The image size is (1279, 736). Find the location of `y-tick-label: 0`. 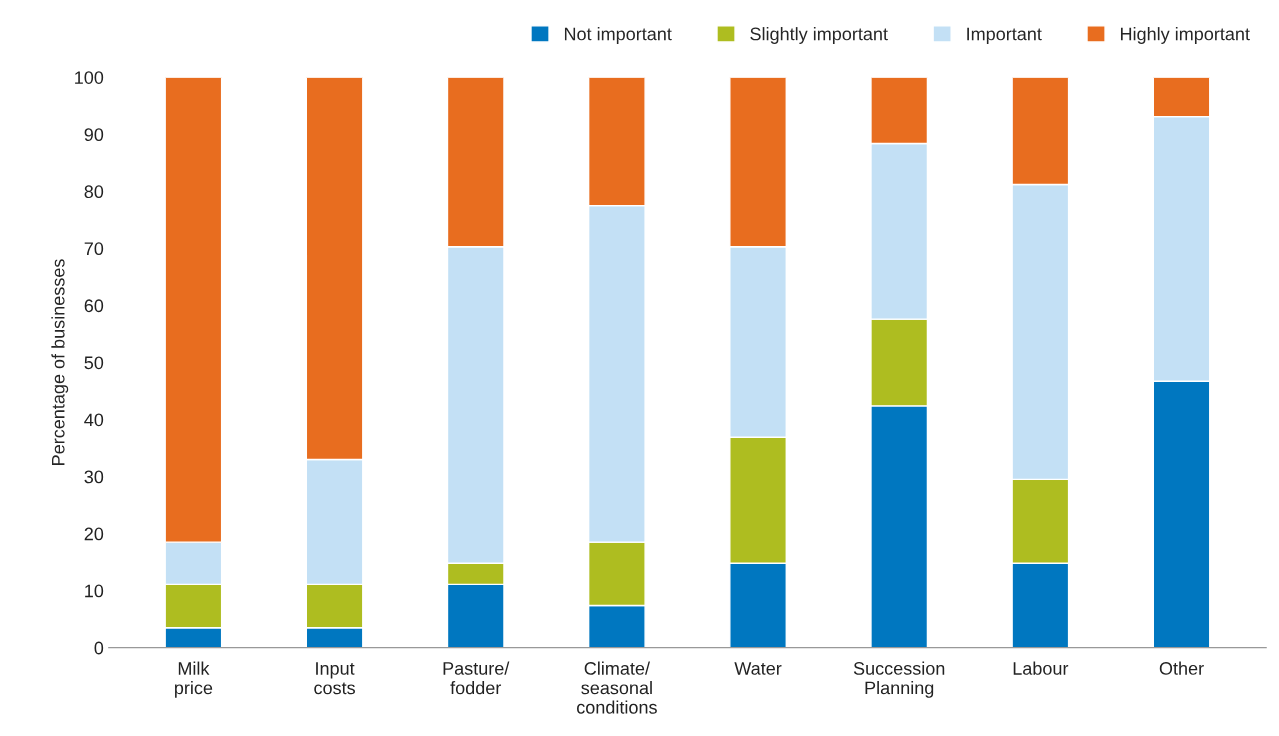

y-tick-label: 0 is located at coordinates (99, 648).